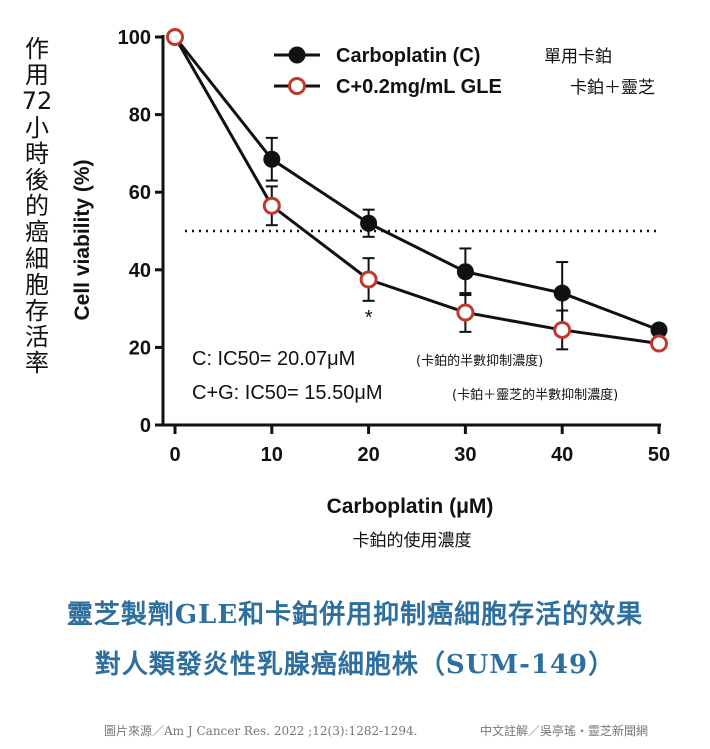 Image resolution: width=710 pixels, height=749 pixels. What do you see at coordinates (535, 395) in the screenshot?
I see `ic50-note: (卡鉑＋靈芝的半數抑制濃度)` at bounding box center [535, 395].